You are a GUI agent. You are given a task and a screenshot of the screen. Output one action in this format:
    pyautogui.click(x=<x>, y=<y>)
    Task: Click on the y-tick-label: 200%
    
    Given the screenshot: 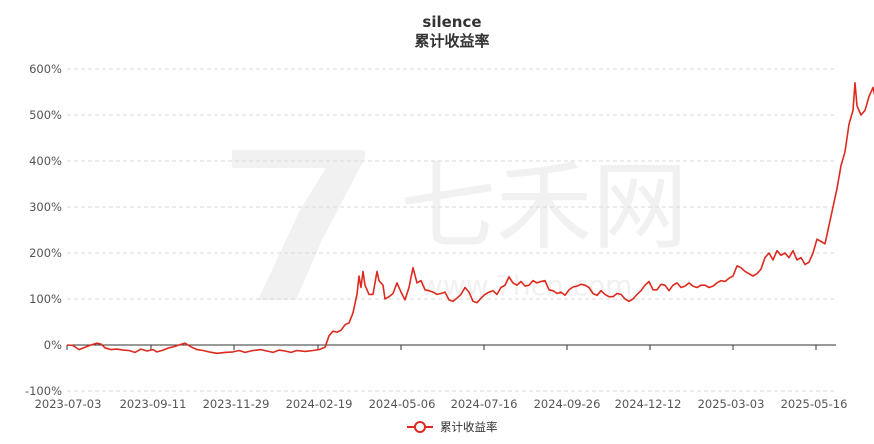 What is the action you would take?
    pyautogui.click(x=45, y=253)
    